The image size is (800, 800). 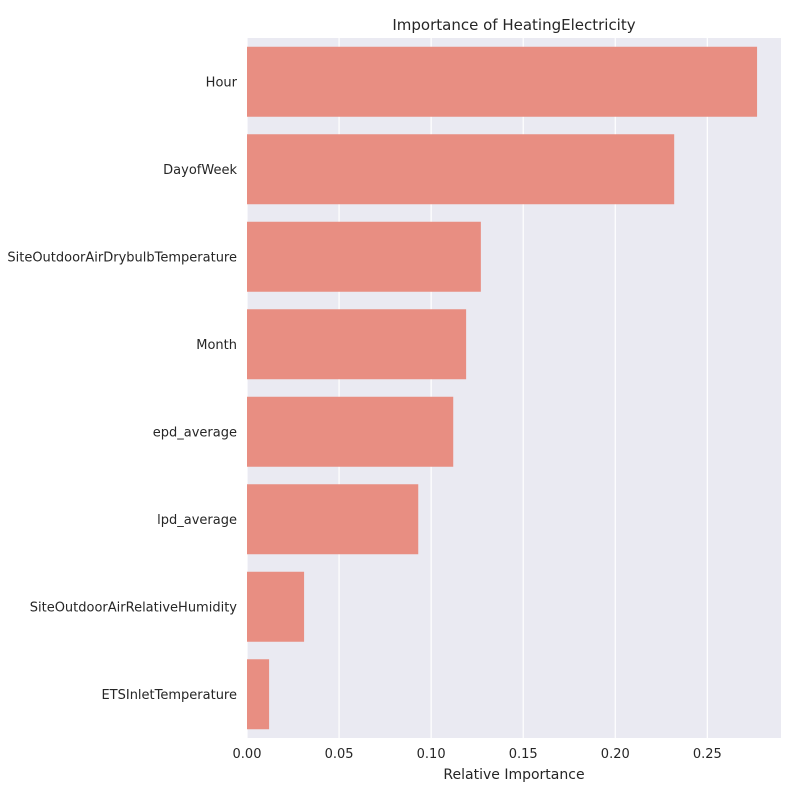 What do you see at coordinates (276, 606) in the screenshot?
I see `bar-siteoutdoorairrelativehumidity` at bounding box center [276, 606].